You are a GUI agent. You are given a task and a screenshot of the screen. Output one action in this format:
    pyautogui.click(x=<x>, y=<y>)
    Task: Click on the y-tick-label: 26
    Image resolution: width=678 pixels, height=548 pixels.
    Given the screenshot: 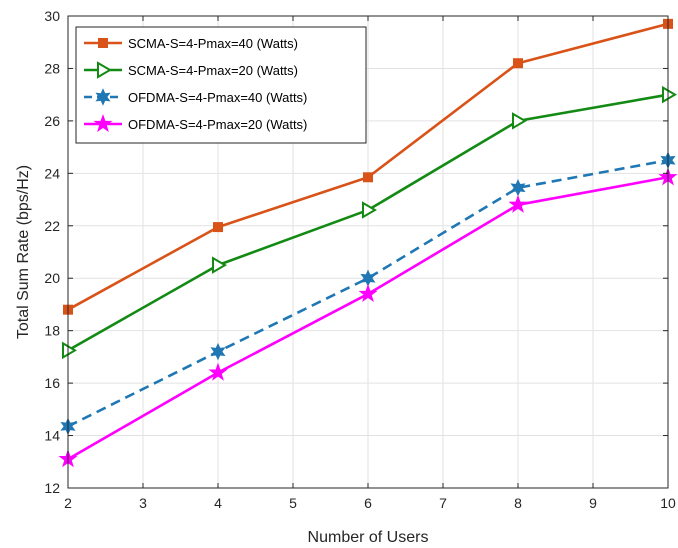 What is the action you would take?
    pyautogui.click(x=52, y=121)
    